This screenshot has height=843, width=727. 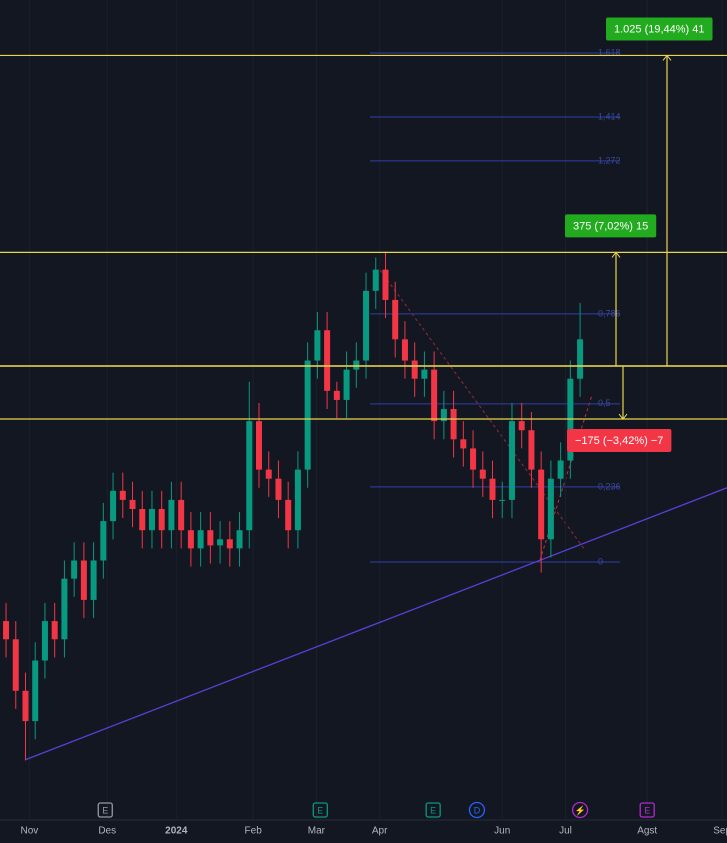 I want to click on fib-label: 0, so click(x=600, y=561).